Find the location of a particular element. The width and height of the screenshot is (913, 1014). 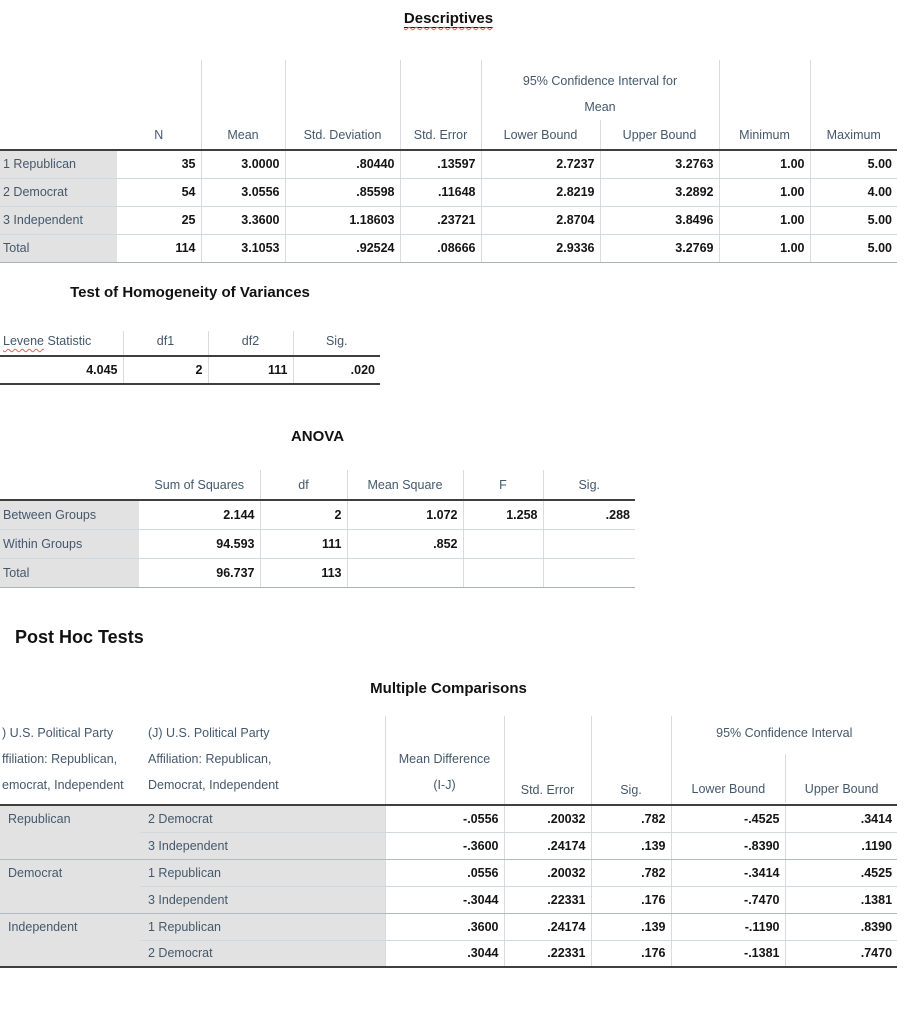

factor-j-header-line2: Affiliation: Republican, is located at coordinates (210, 759).